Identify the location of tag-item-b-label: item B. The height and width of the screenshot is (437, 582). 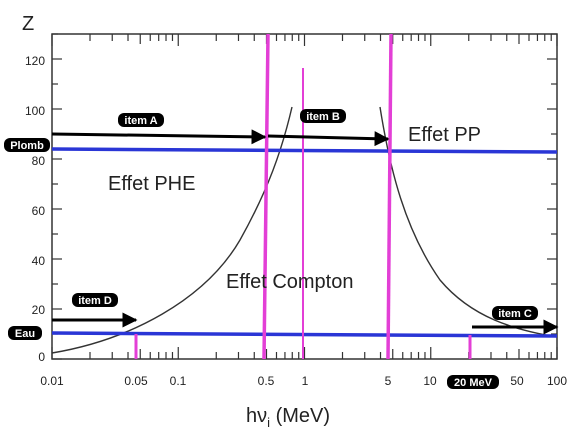
(323, 117).